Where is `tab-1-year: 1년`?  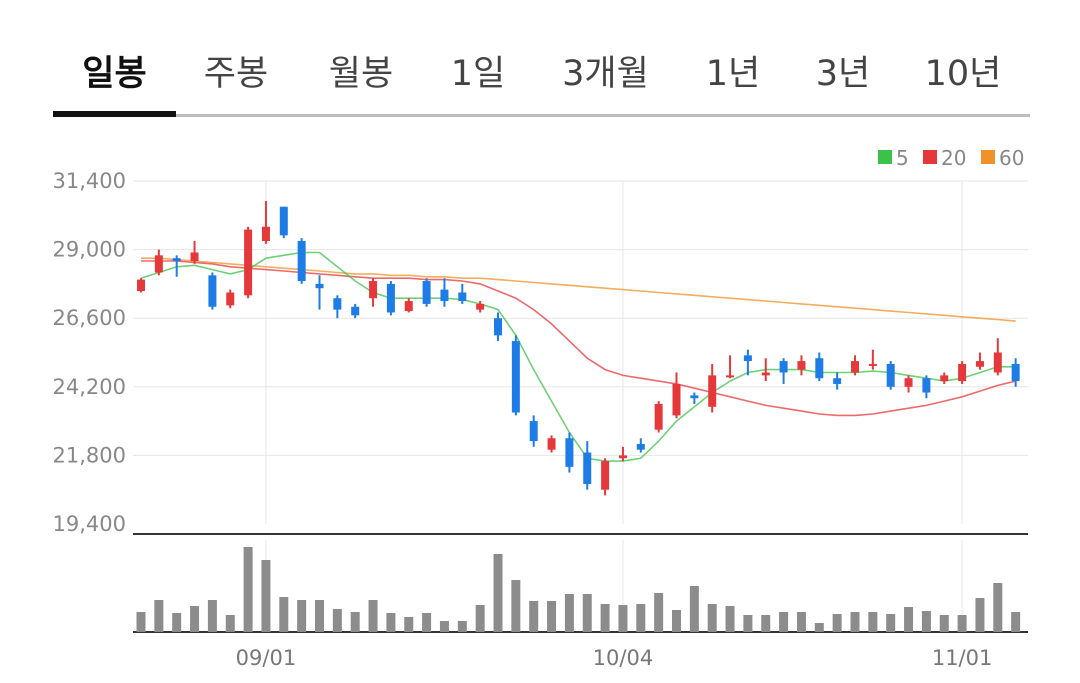
tab-1-year: 1년 is located at coordinates (733, 74).